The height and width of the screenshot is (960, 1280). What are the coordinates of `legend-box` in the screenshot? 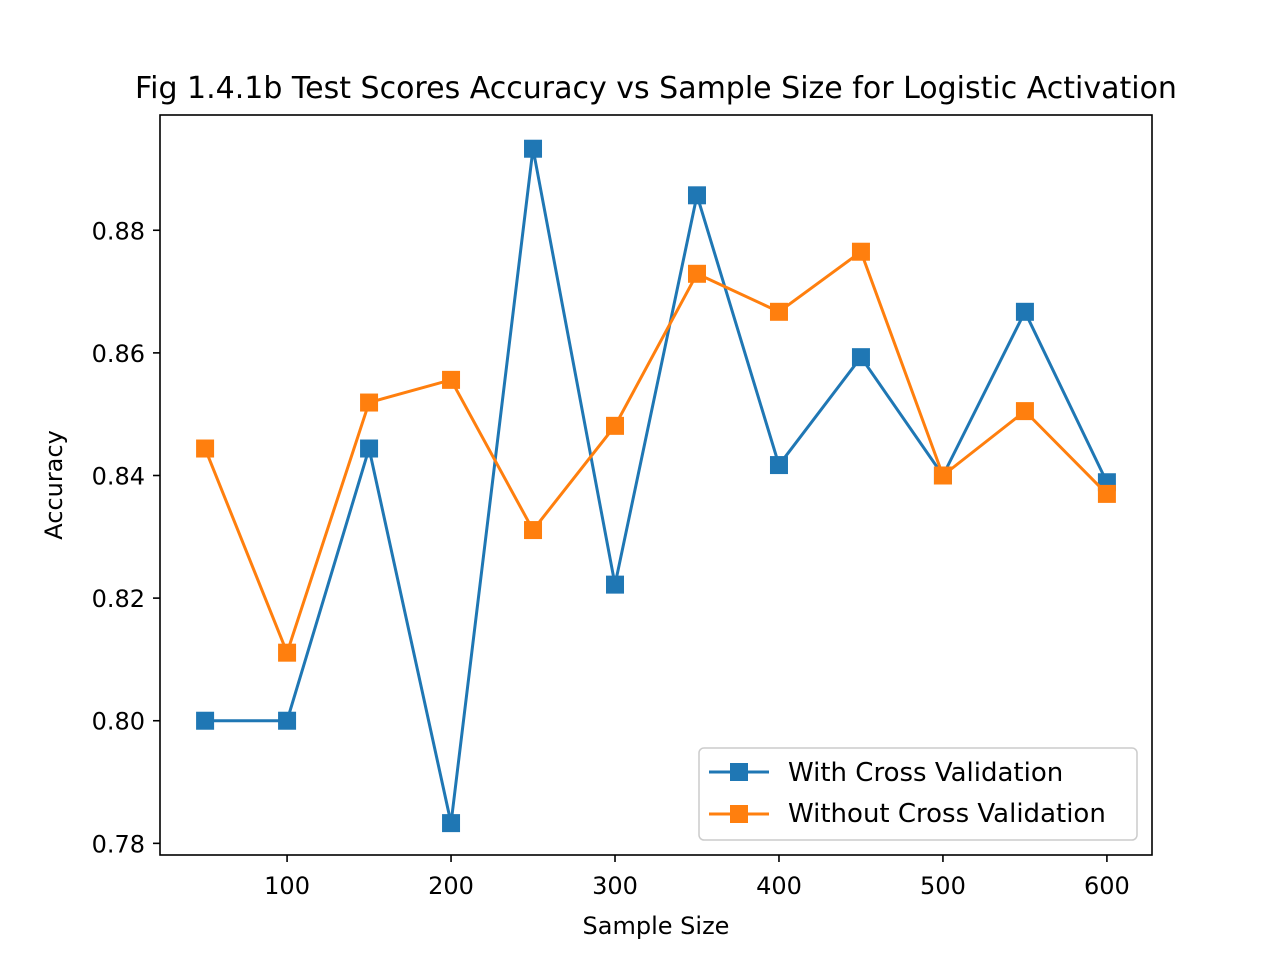 It's located at (918, 794).